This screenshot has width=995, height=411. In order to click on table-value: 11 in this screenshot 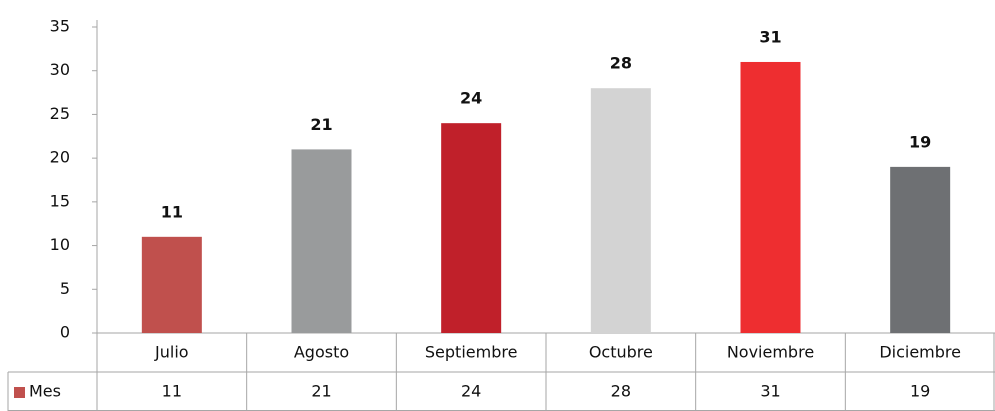, I will do `click(172, 391)`.